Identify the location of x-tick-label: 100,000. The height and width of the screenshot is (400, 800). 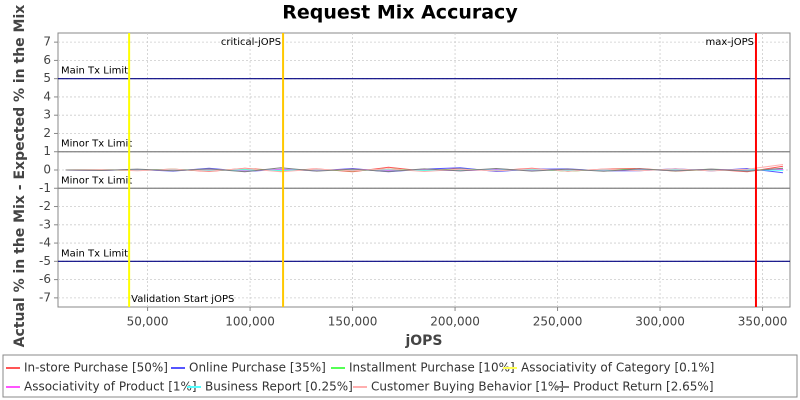
(250, 322).